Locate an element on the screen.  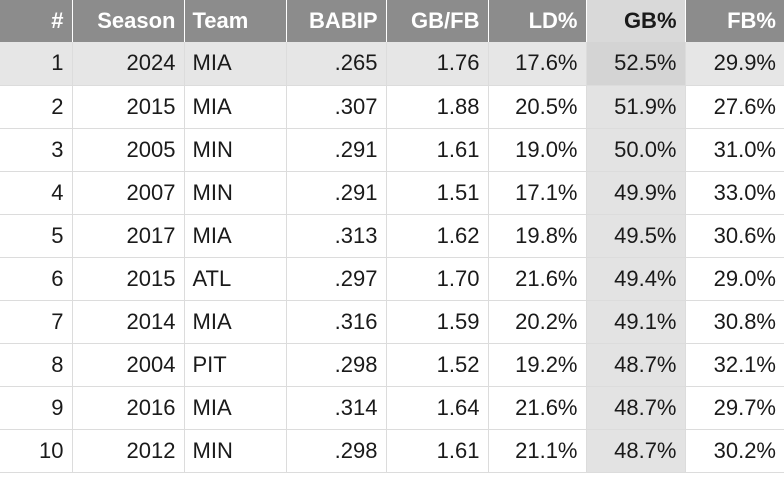
cell-rank: 9 is located at coordinates (36, 408).